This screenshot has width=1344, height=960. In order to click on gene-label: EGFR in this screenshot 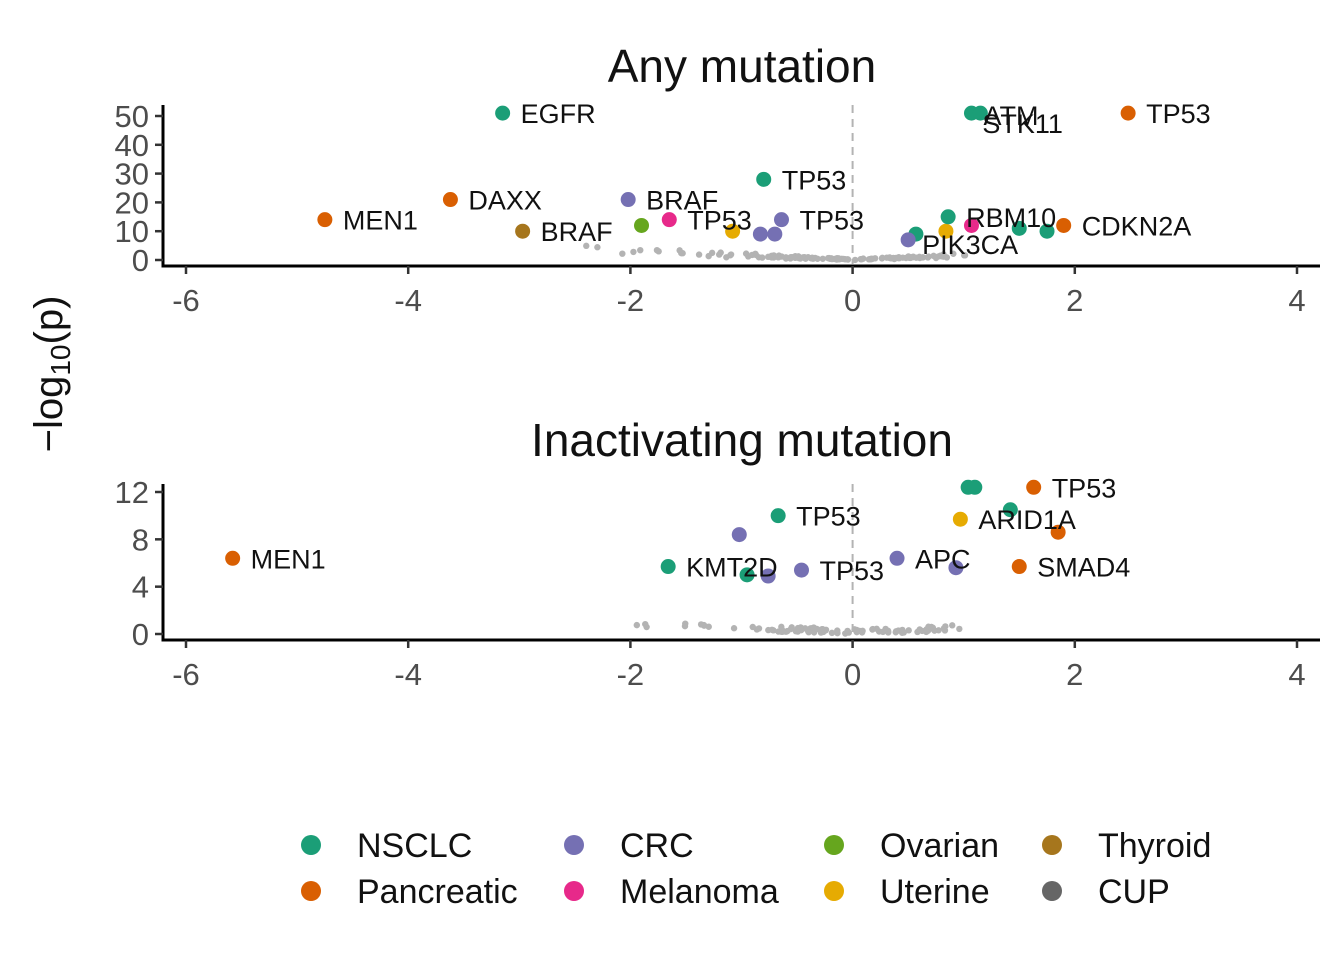, I will do `click(558, 114)`.